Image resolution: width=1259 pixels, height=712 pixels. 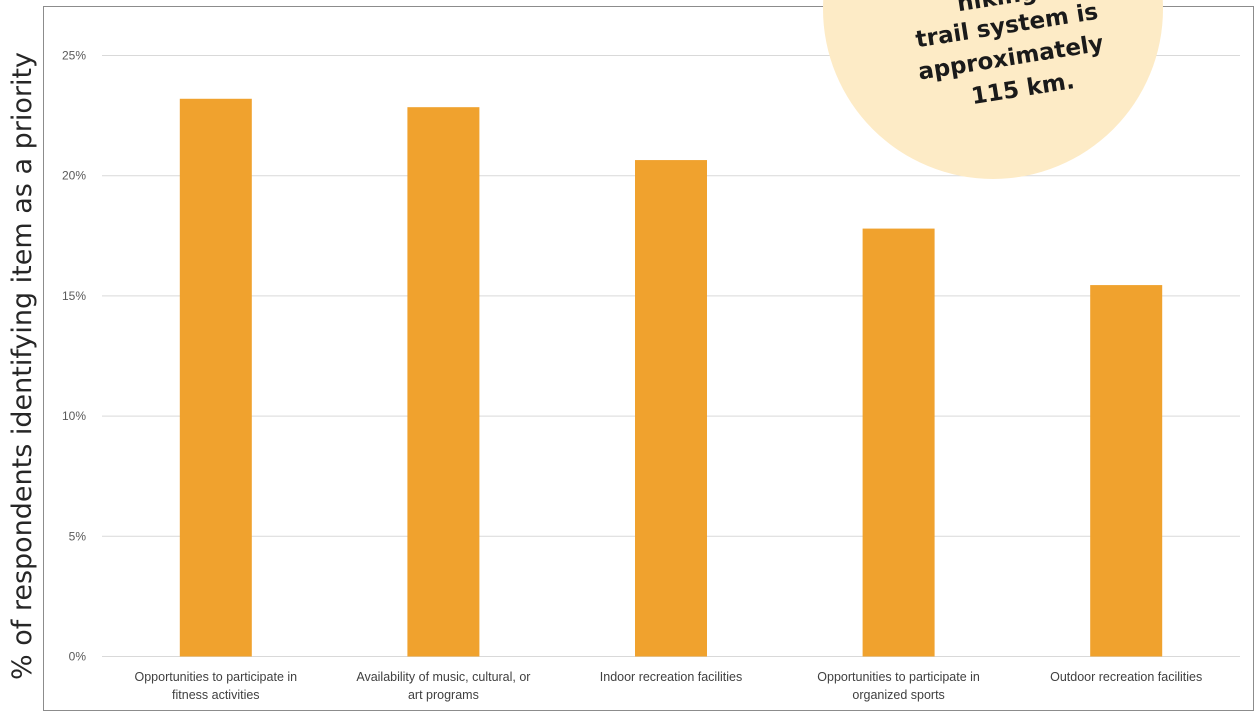 What do you see at coordinates (443, 677) in the screenshot?
I see `x-tick-label: Availability of music, cultural, or` at bounding box center [443, 677].